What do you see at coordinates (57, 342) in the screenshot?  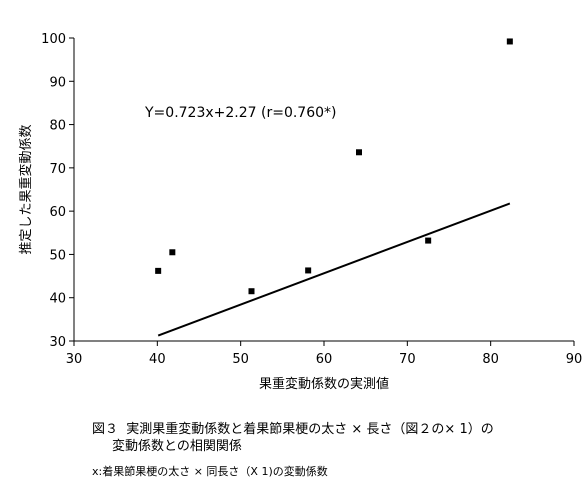 I see `y-tick-label: 30` at bounding box center [57, 342].